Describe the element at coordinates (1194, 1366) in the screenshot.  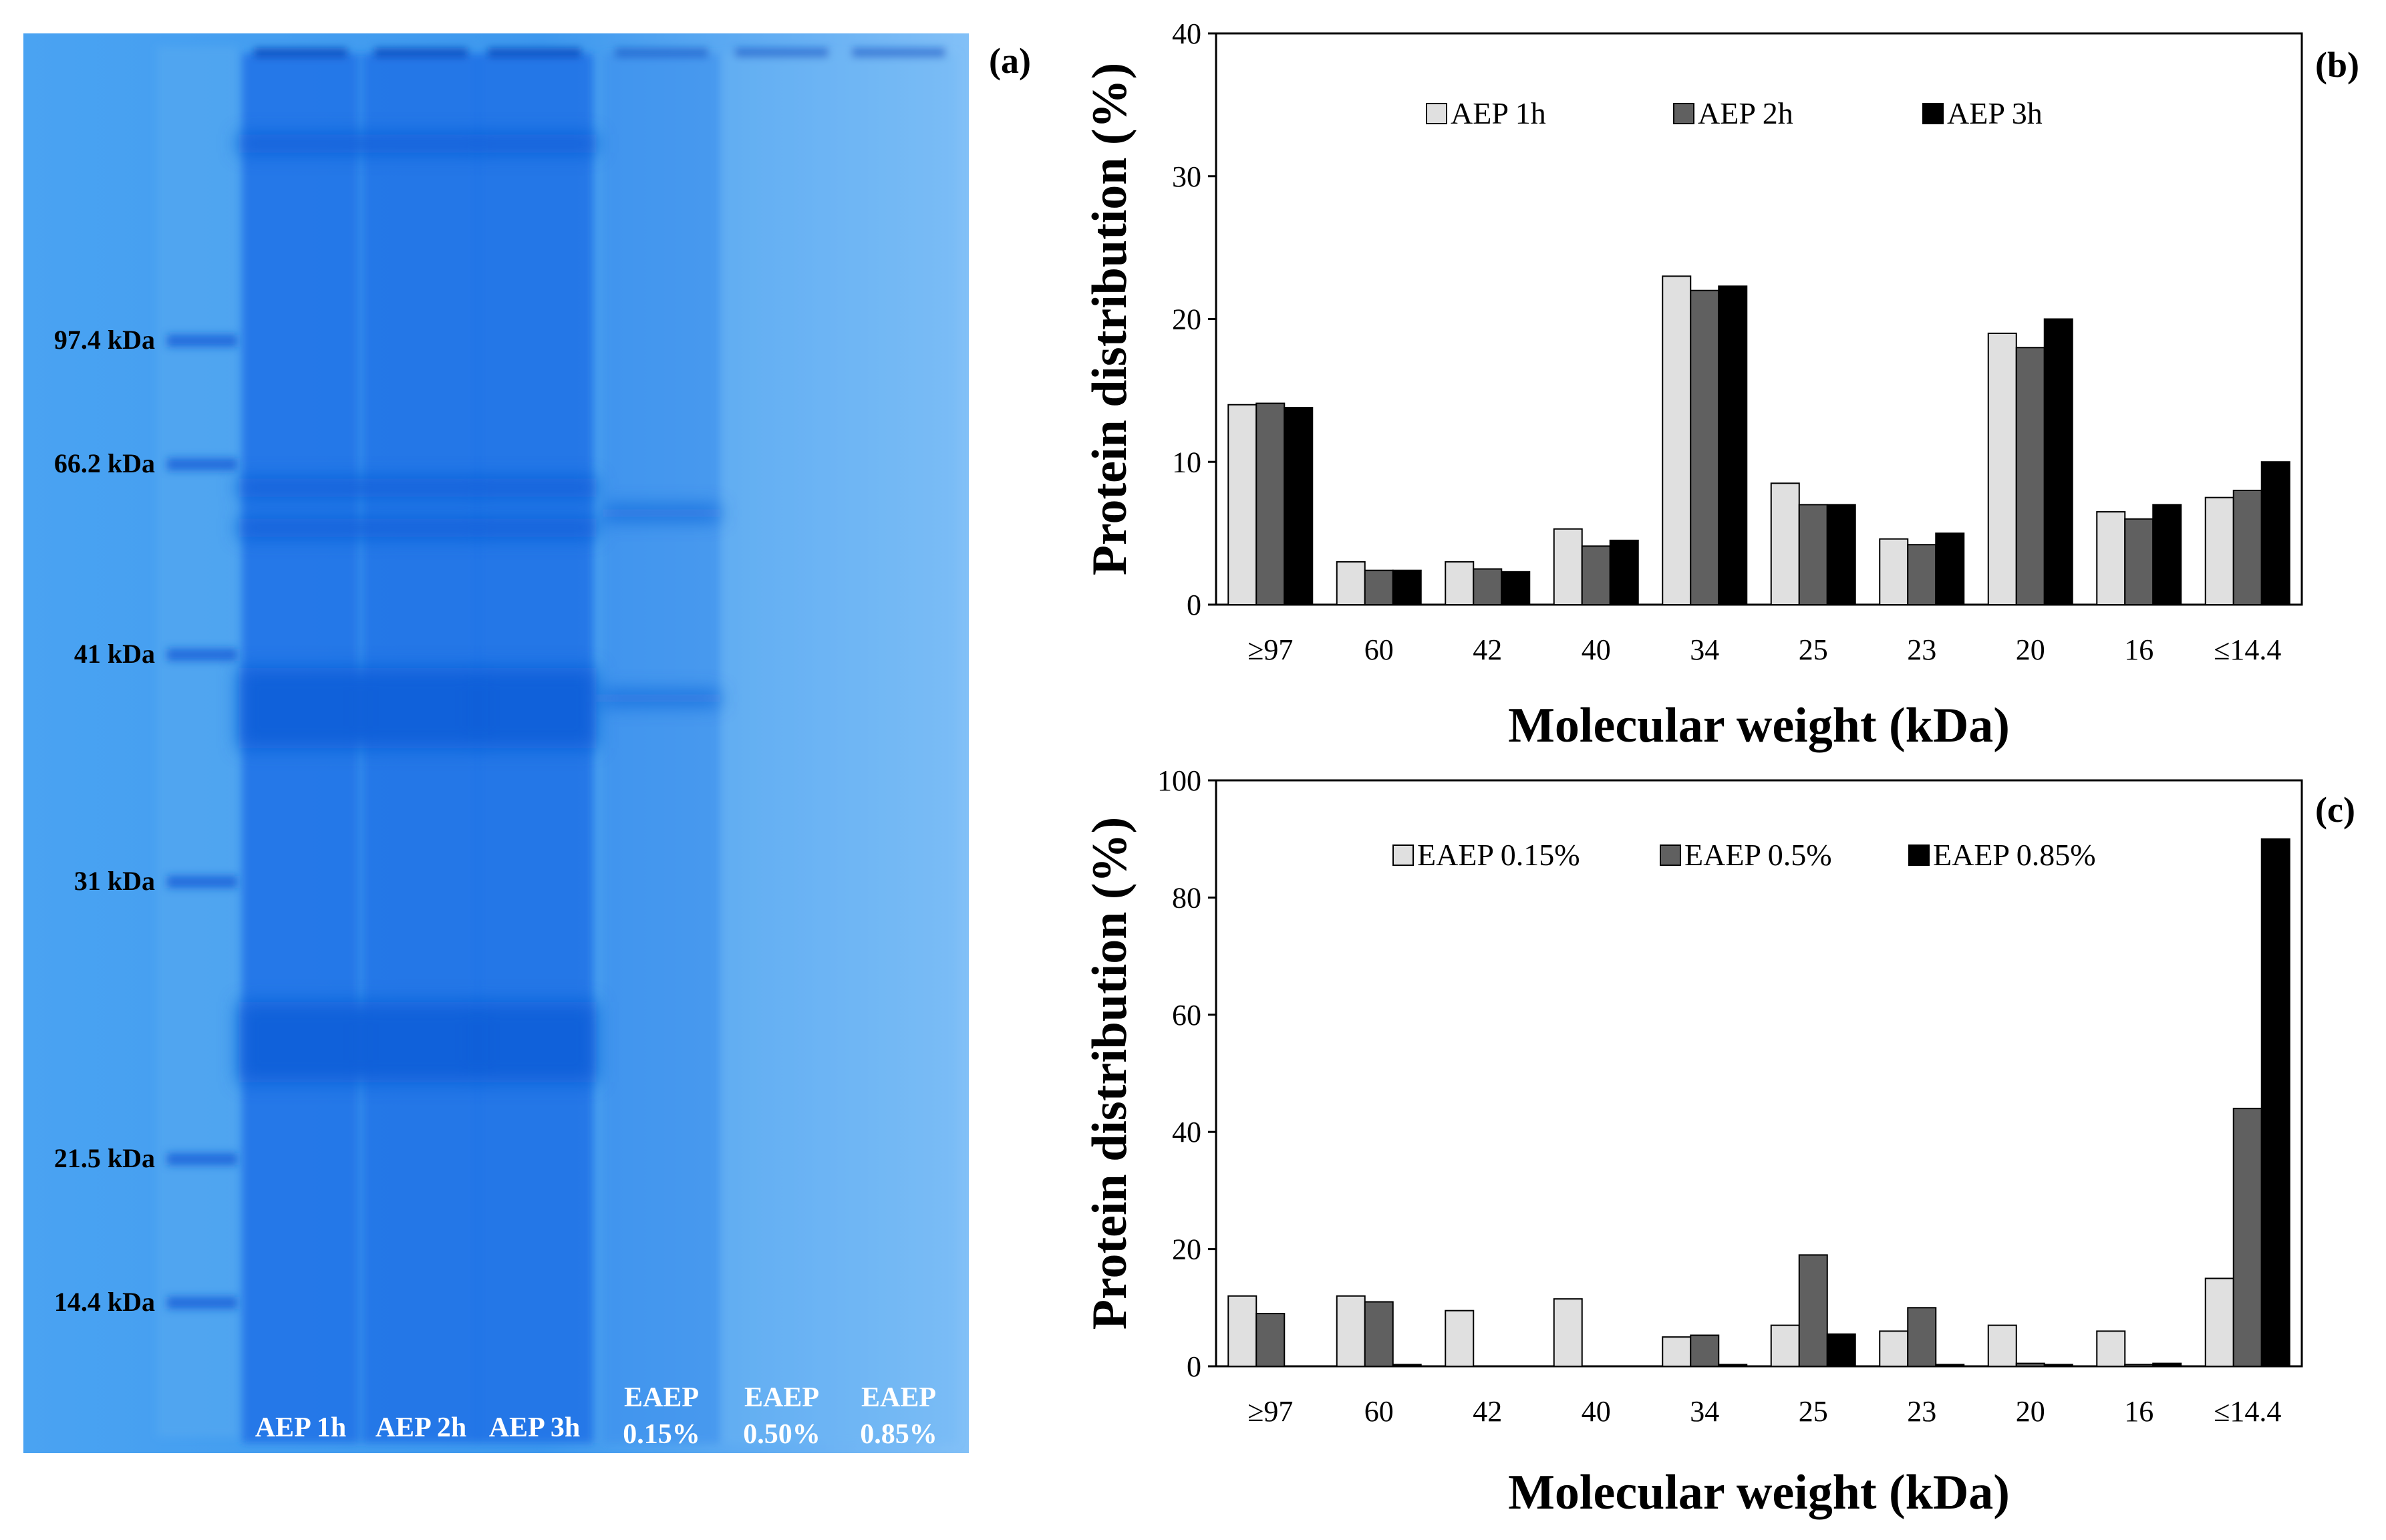
I see `y-tick-label: 0` at that location.